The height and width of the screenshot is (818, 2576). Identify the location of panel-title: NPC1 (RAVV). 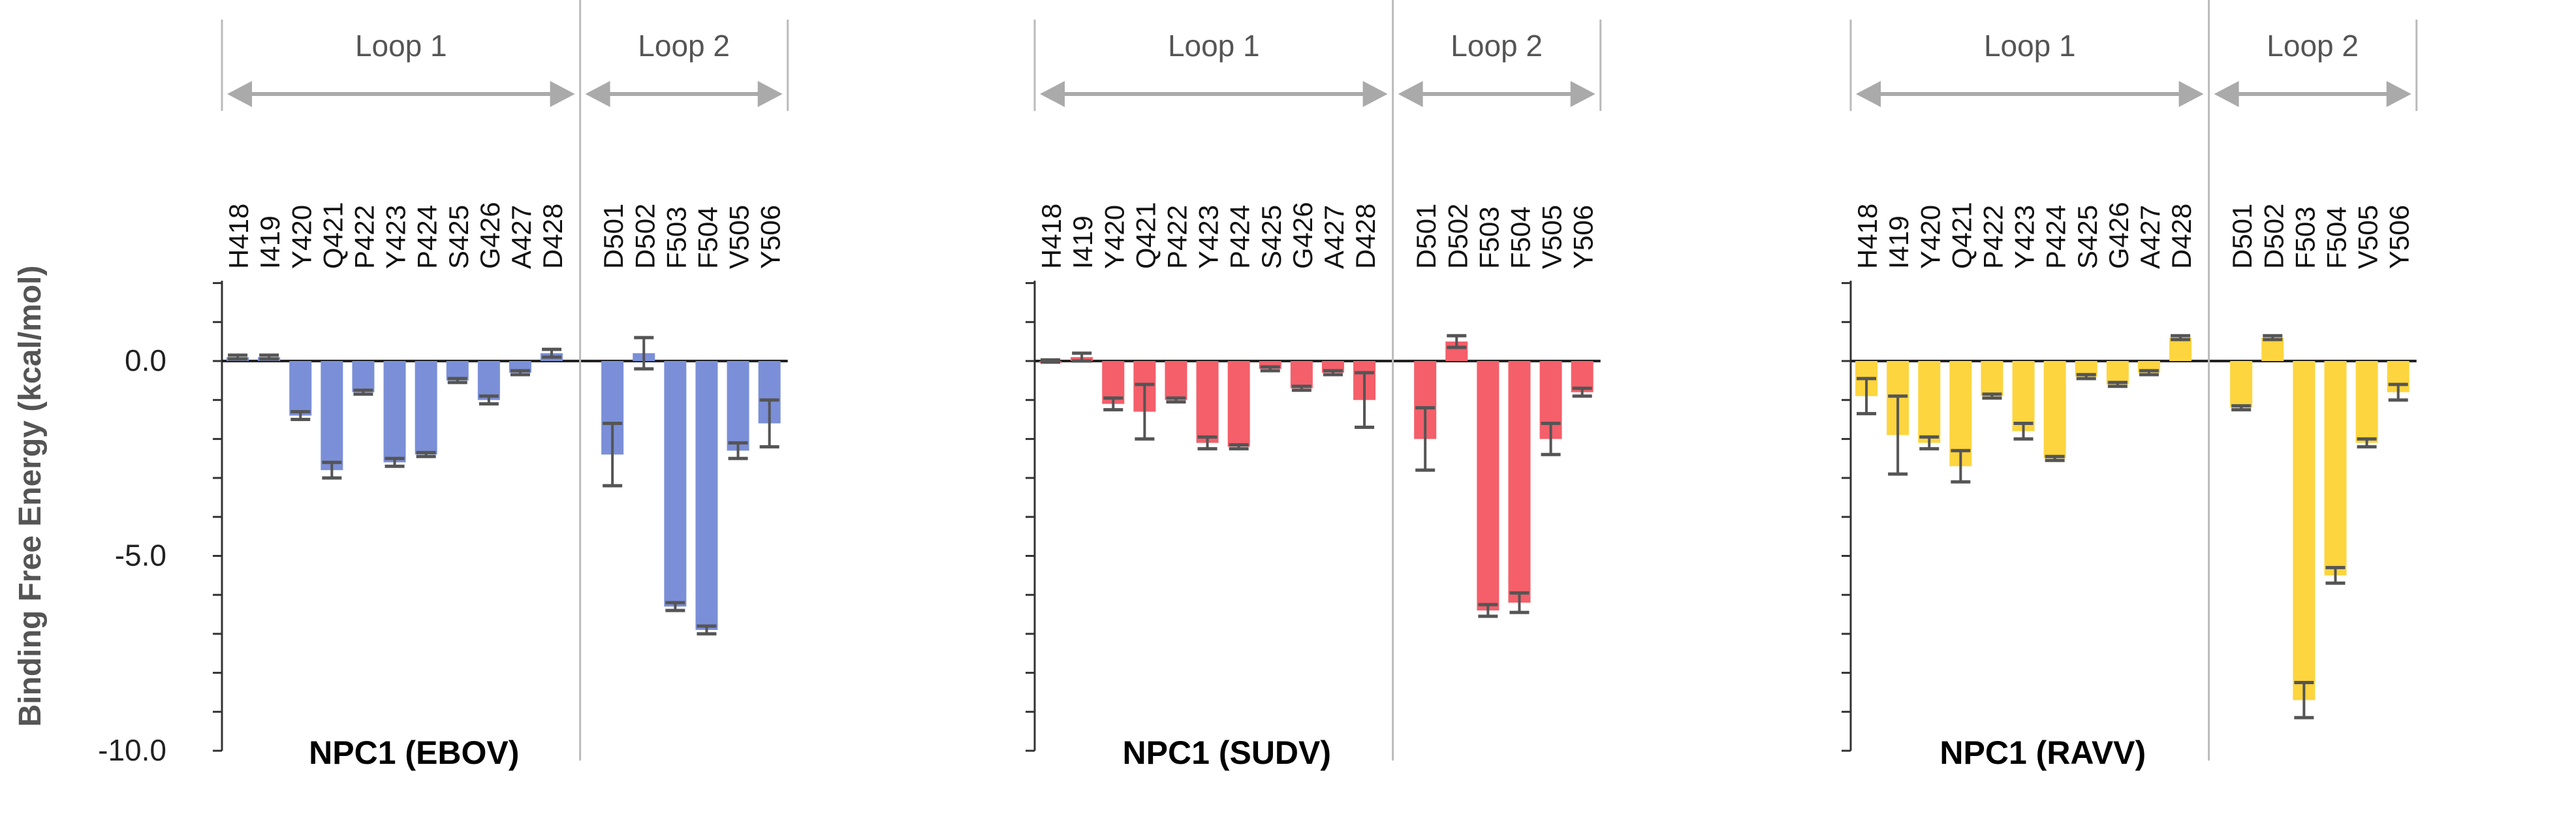
(2043, 753).